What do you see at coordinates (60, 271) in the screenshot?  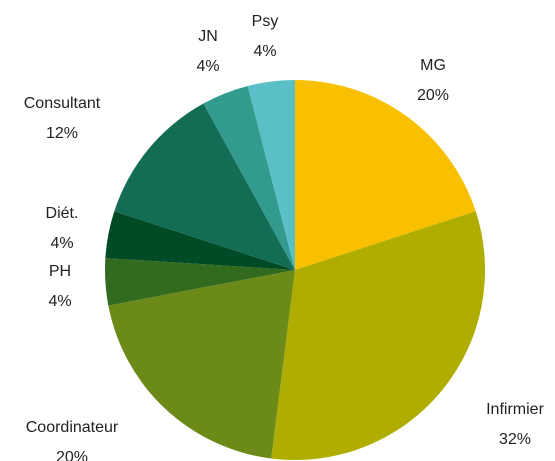 I see `slice-label: PH` at bounding box center [60, 271].